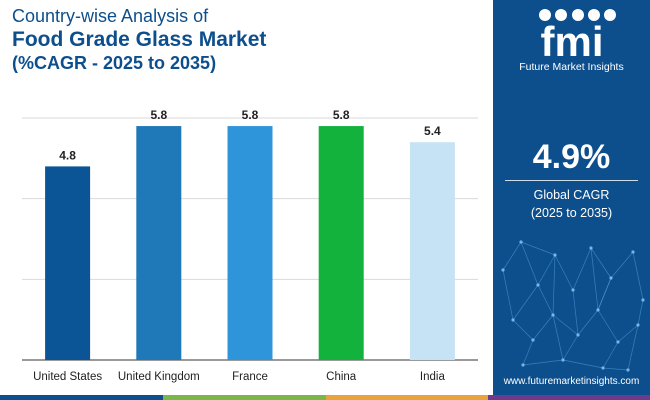 This screenshot has width=650, height=400. What do you see at coordinates (571, 180) in the screenshot?
I see `cagr-divider` at bounding box center [571, 180].